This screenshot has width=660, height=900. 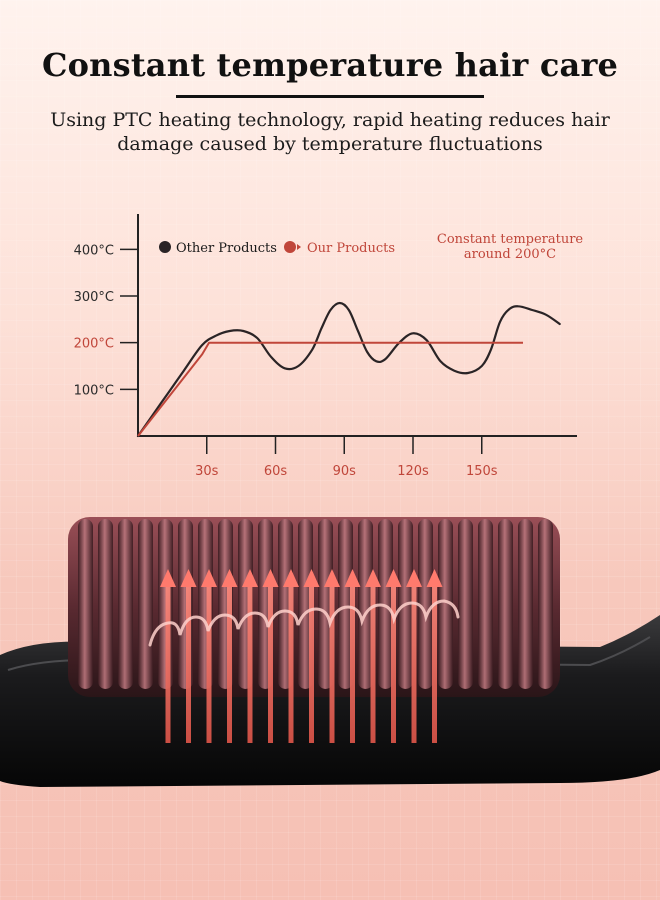 What do you see at coordinates (290, 247) in the screenshot?
I see `legend-our-products-dot` at bounding box center [290, 247].